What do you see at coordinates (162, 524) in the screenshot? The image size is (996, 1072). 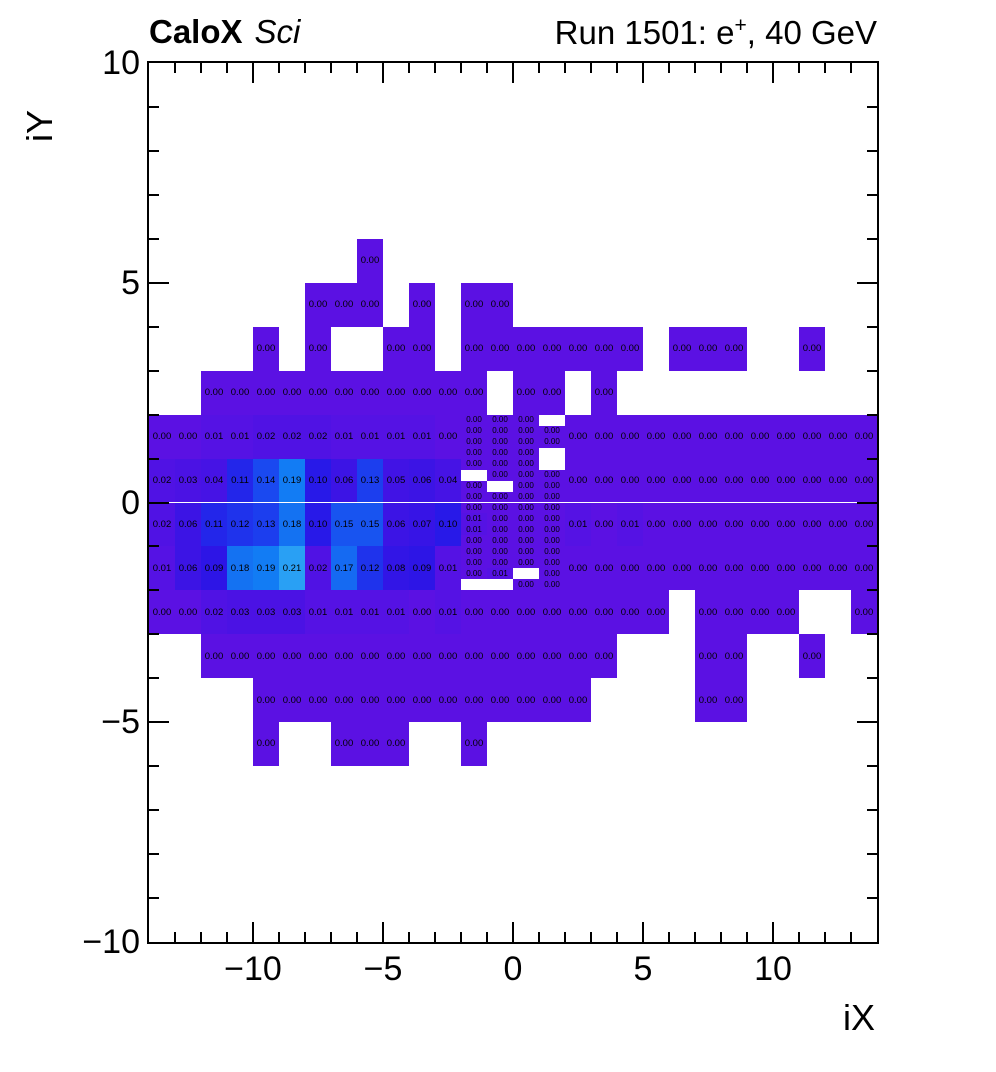 I see `cell-value: 0.02` at bounding box center [162, 524].